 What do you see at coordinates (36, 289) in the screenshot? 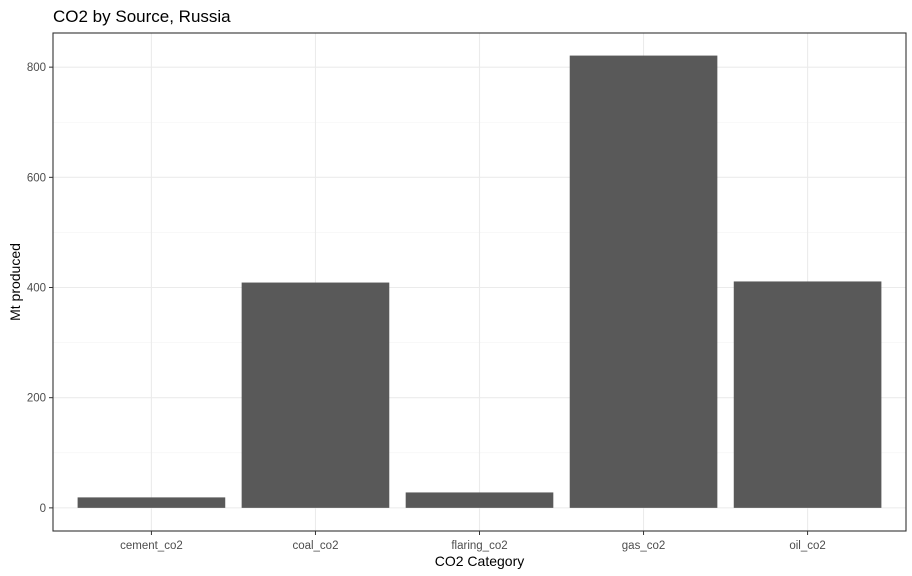
I see `y-tick-label: 400` at bounding box center [36, 289].